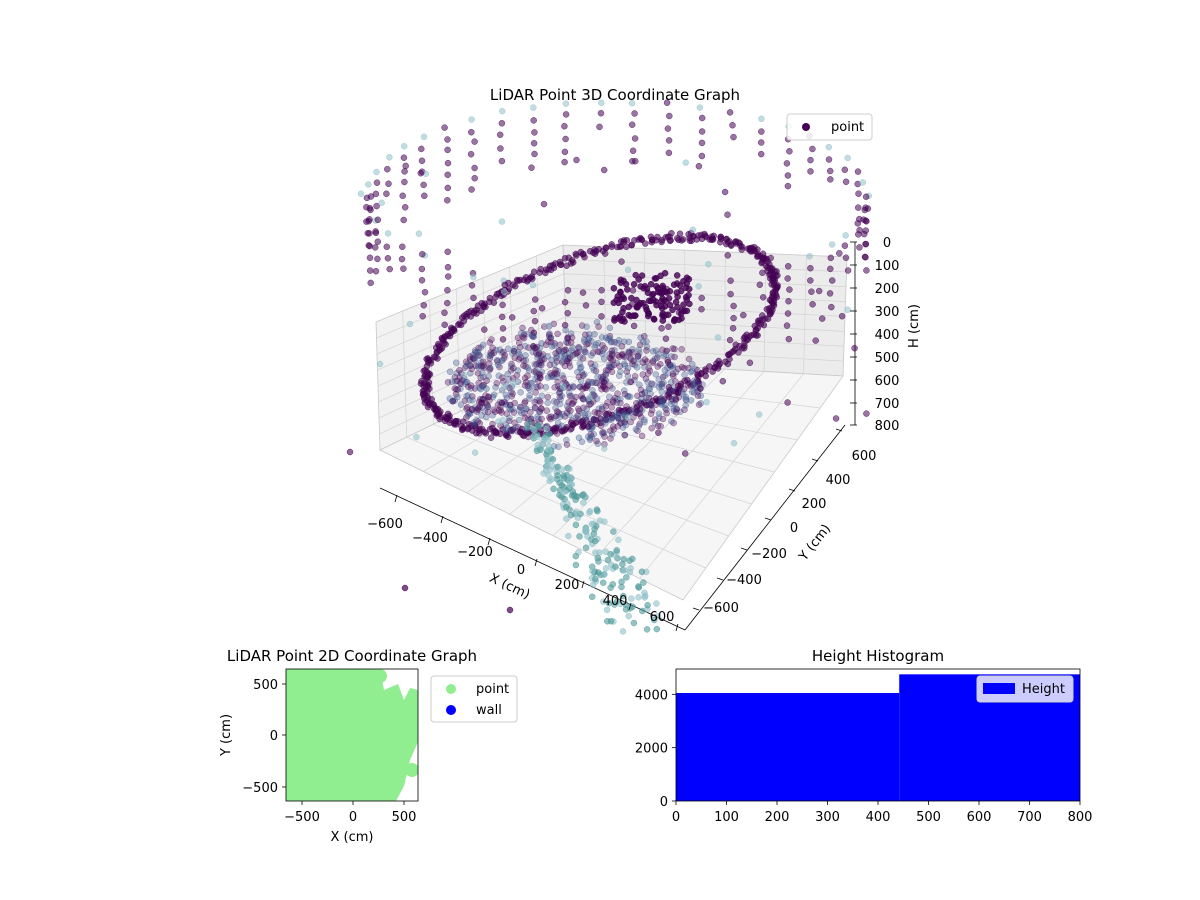  Describe the element at coordinates (829, 127) in the screenshot. I see `legend-3d: point` at that location.